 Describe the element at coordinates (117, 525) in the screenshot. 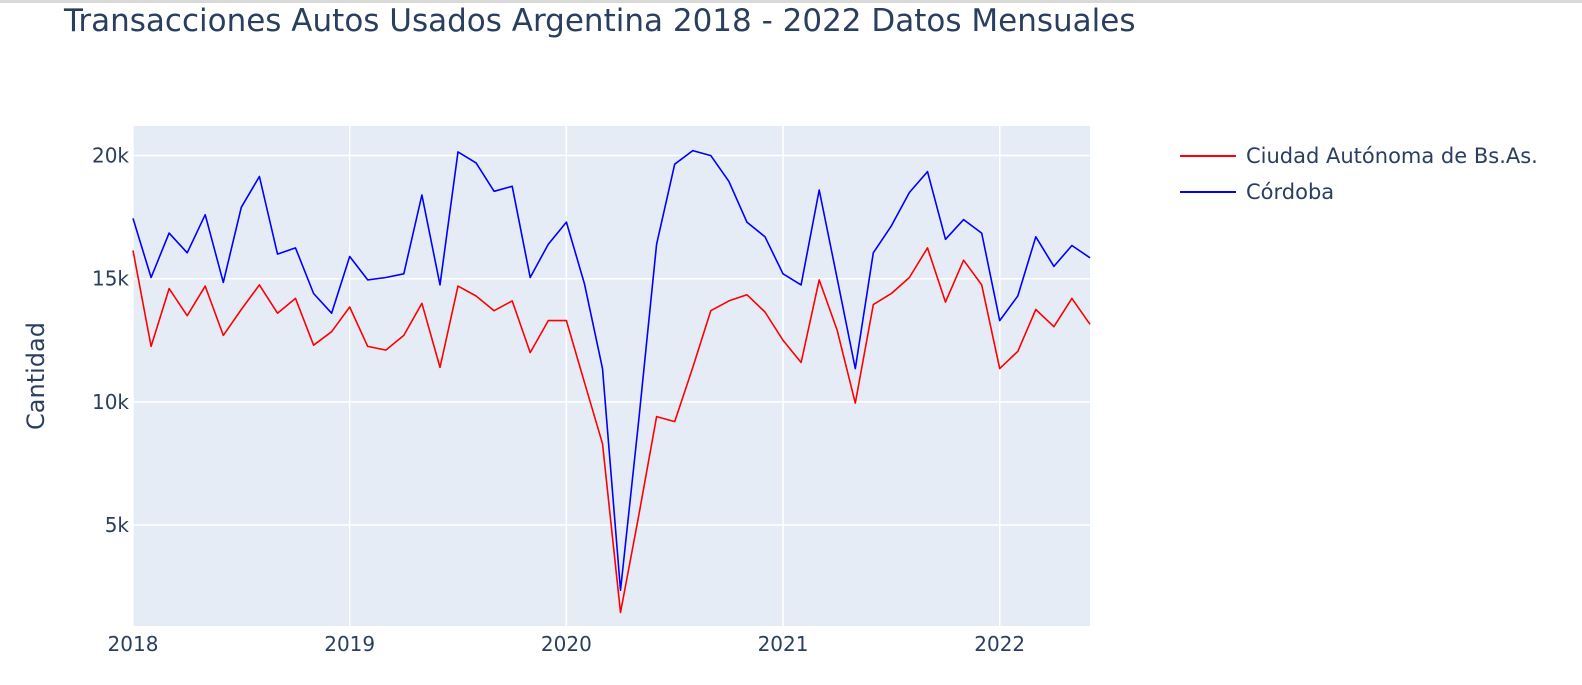

I see `y-tick-label: 5k` at that location.